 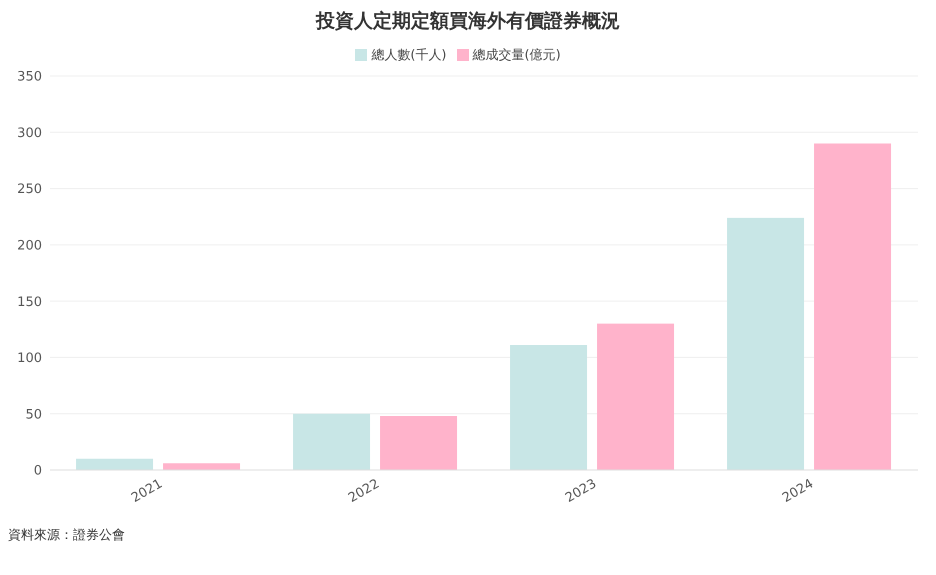 What do you see at coordinates (467, 21) in the screenshot?
I see `chart-title: 投資人定期定額買海外有價證券概況` at bounding box center [467, 21].